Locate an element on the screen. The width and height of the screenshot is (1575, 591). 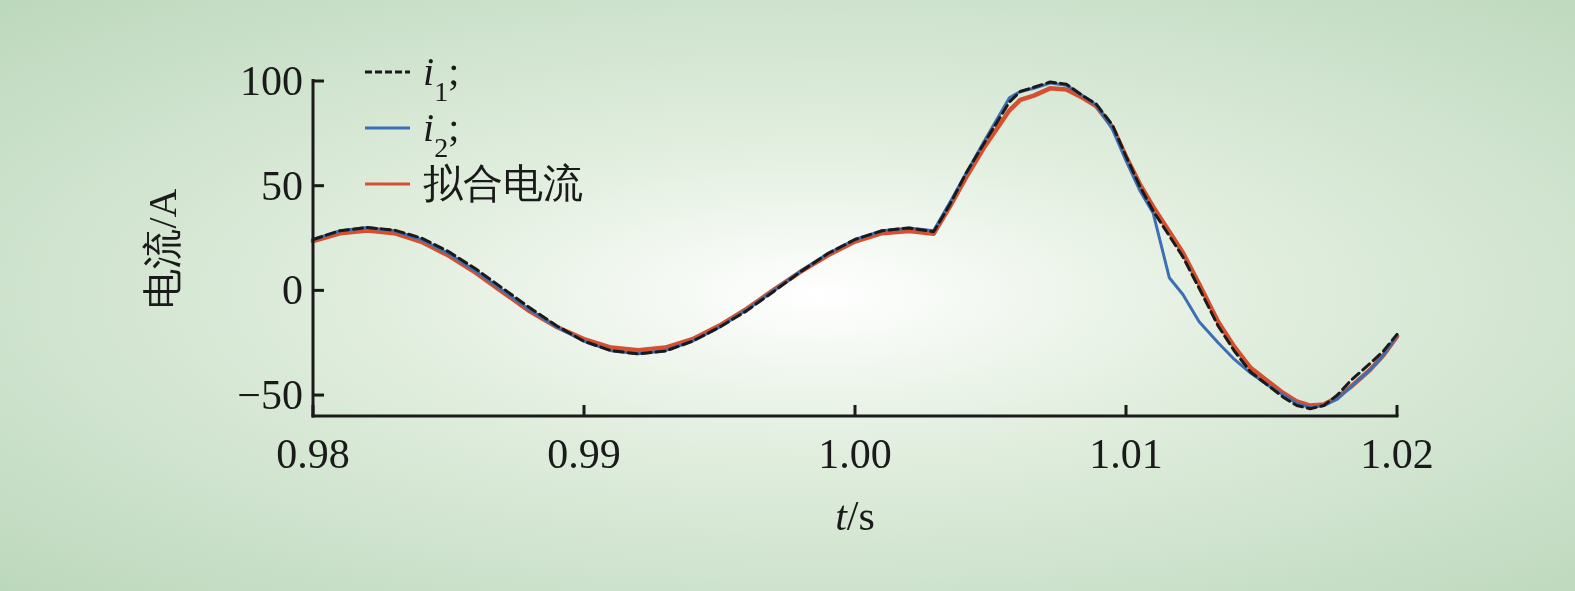
x-tick-label: 1.00 is located at coordinates (855, 454).